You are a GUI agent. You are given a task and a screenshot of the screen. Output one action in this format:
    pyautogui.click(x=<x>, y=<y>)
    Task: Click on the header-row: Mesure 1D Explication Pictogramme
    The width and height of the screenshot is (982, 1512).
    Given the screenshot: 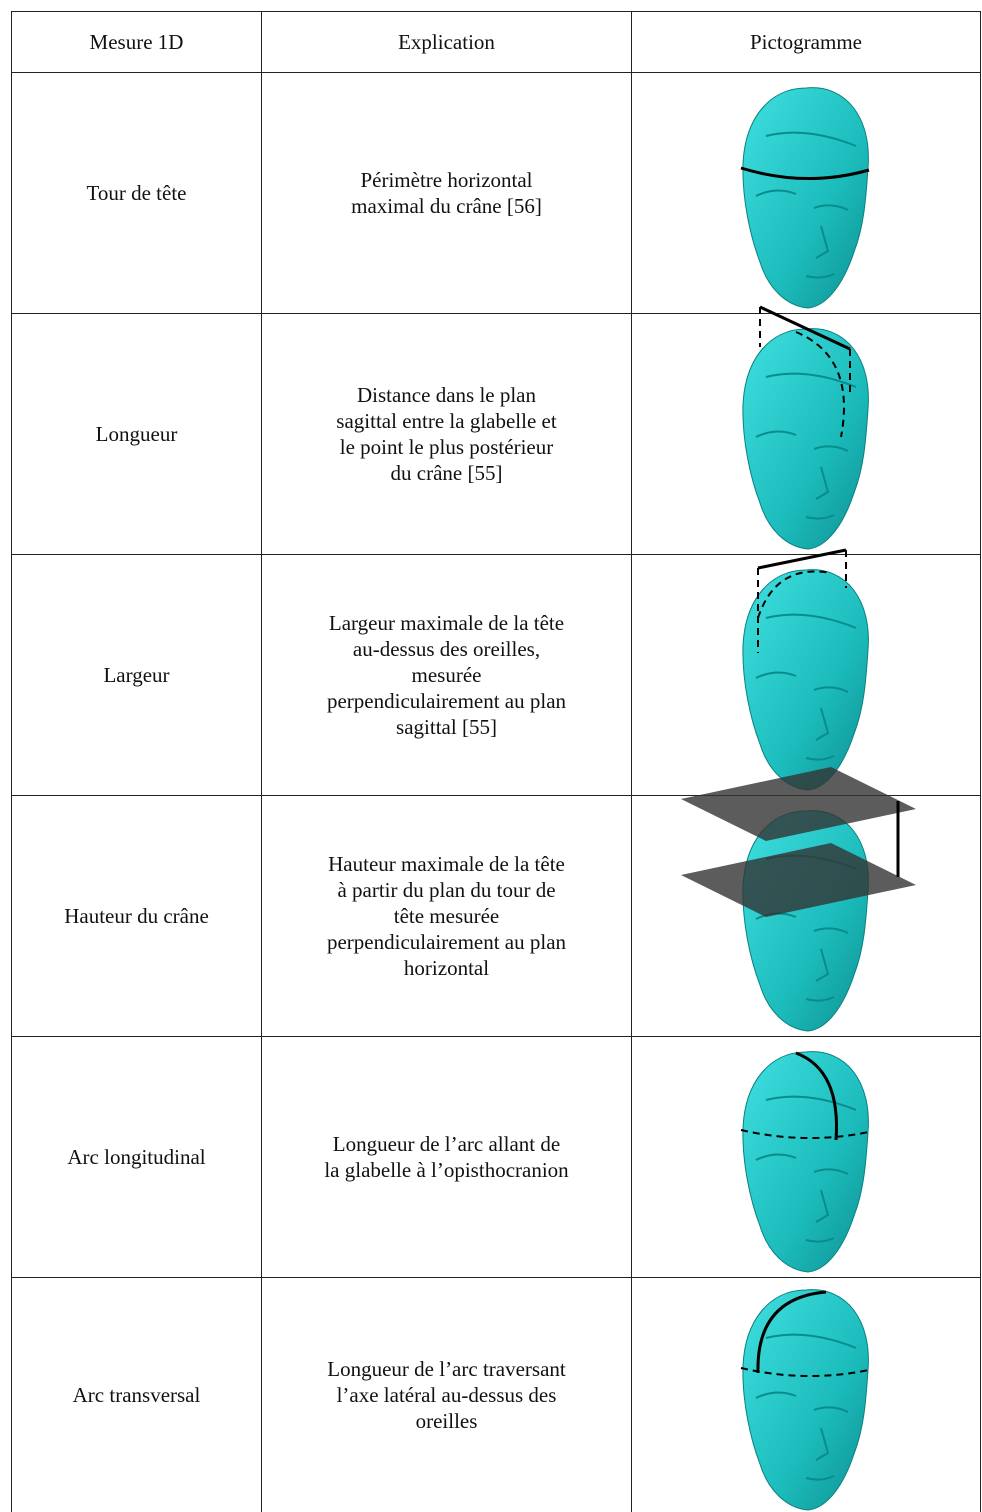 What is the action you would take?
    pyautogui.click(x=496, y=42)
    